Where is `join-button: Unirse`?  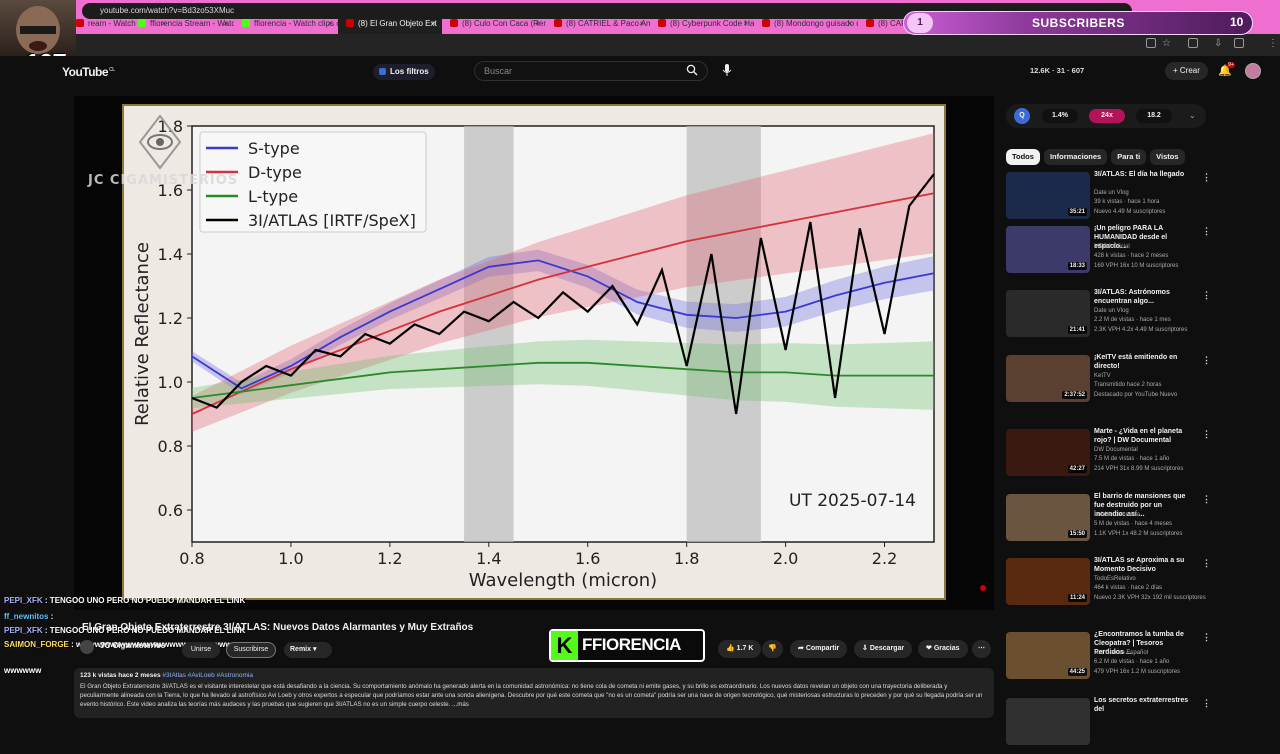
join-button: Unirse is located at coordinates (201, 650).